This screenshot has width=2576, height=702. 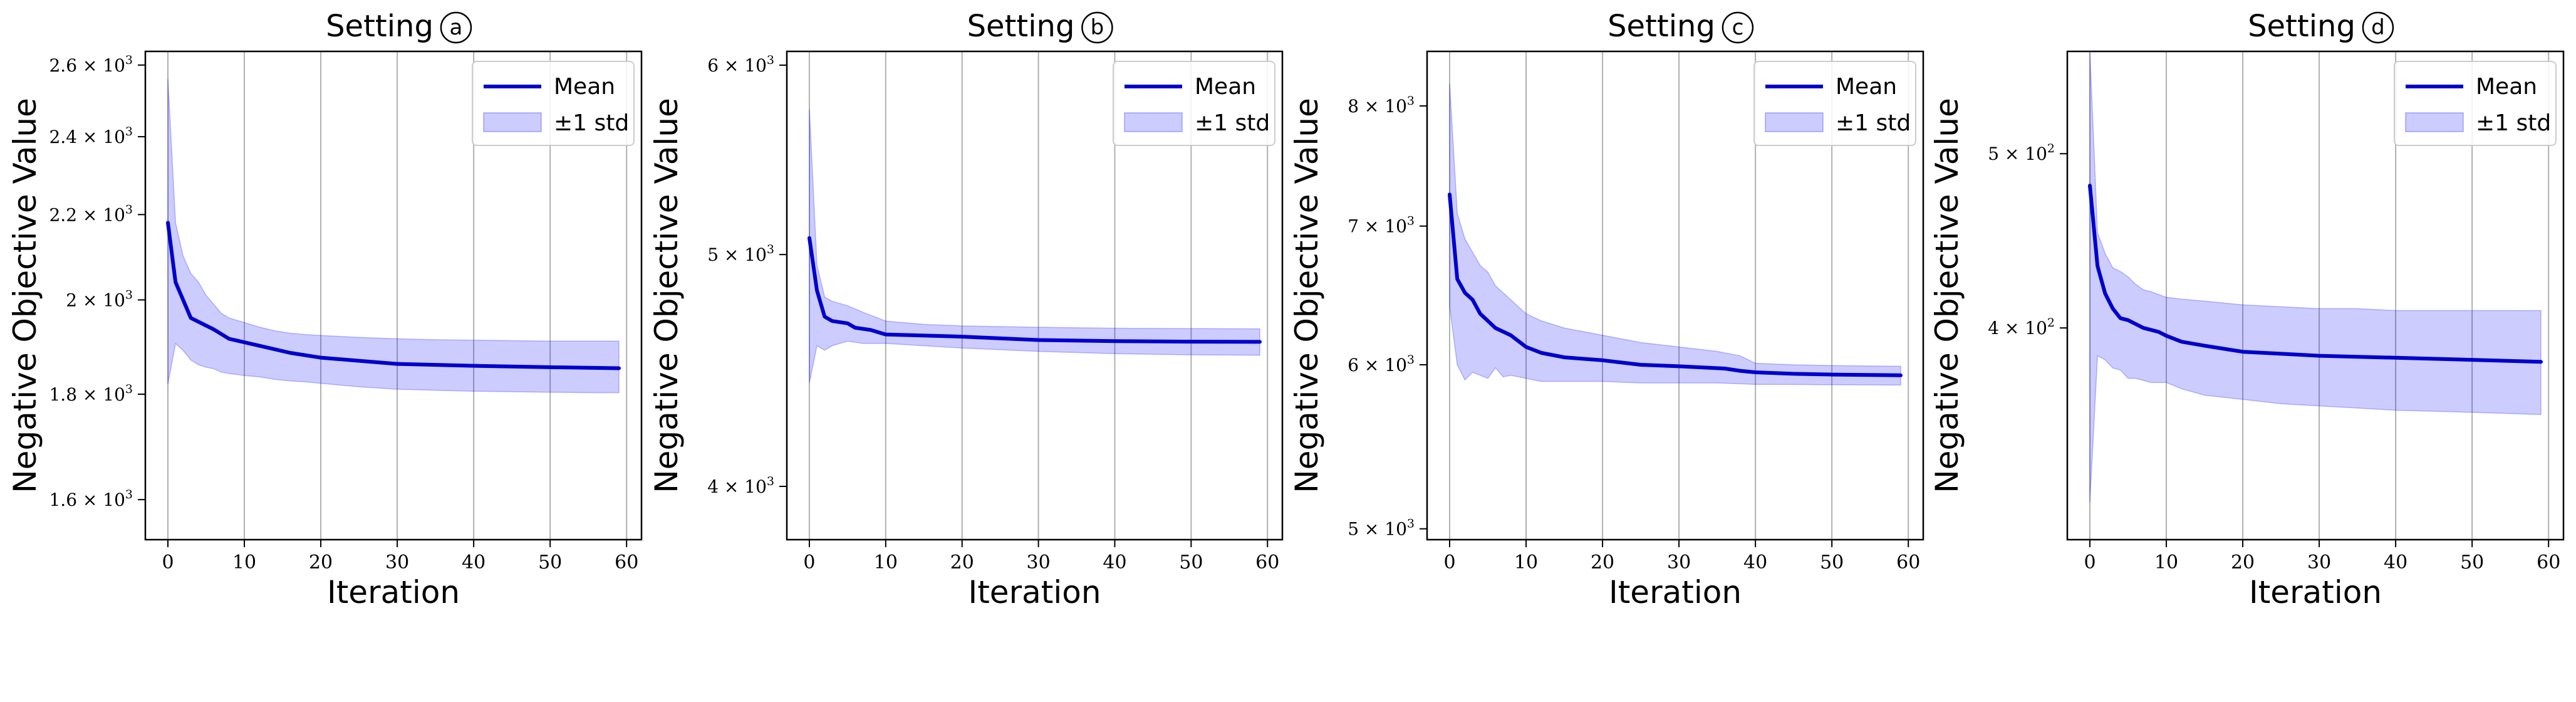 I want to click on title-marker: a, so click(x=457, y=27).